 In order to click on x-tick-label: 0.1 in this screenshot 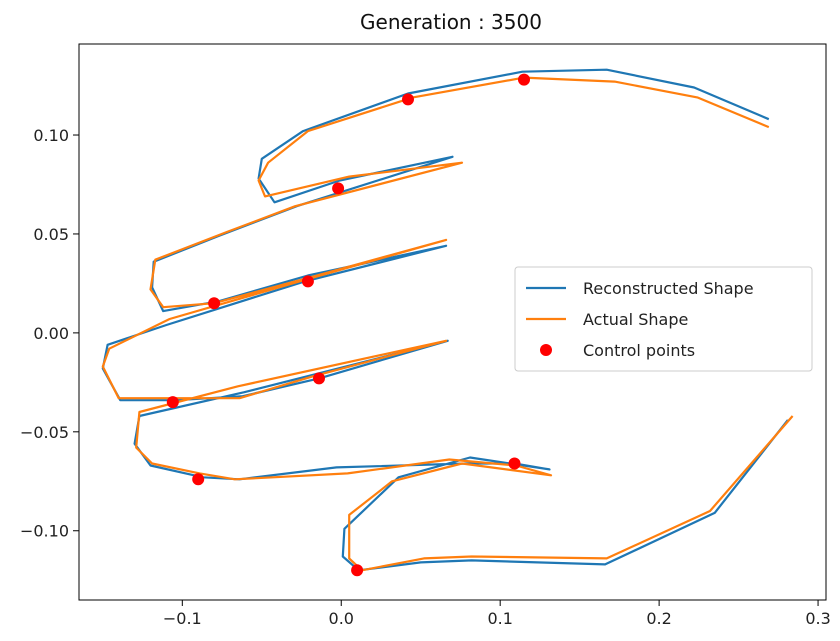, I will do `click(499, 618)`.